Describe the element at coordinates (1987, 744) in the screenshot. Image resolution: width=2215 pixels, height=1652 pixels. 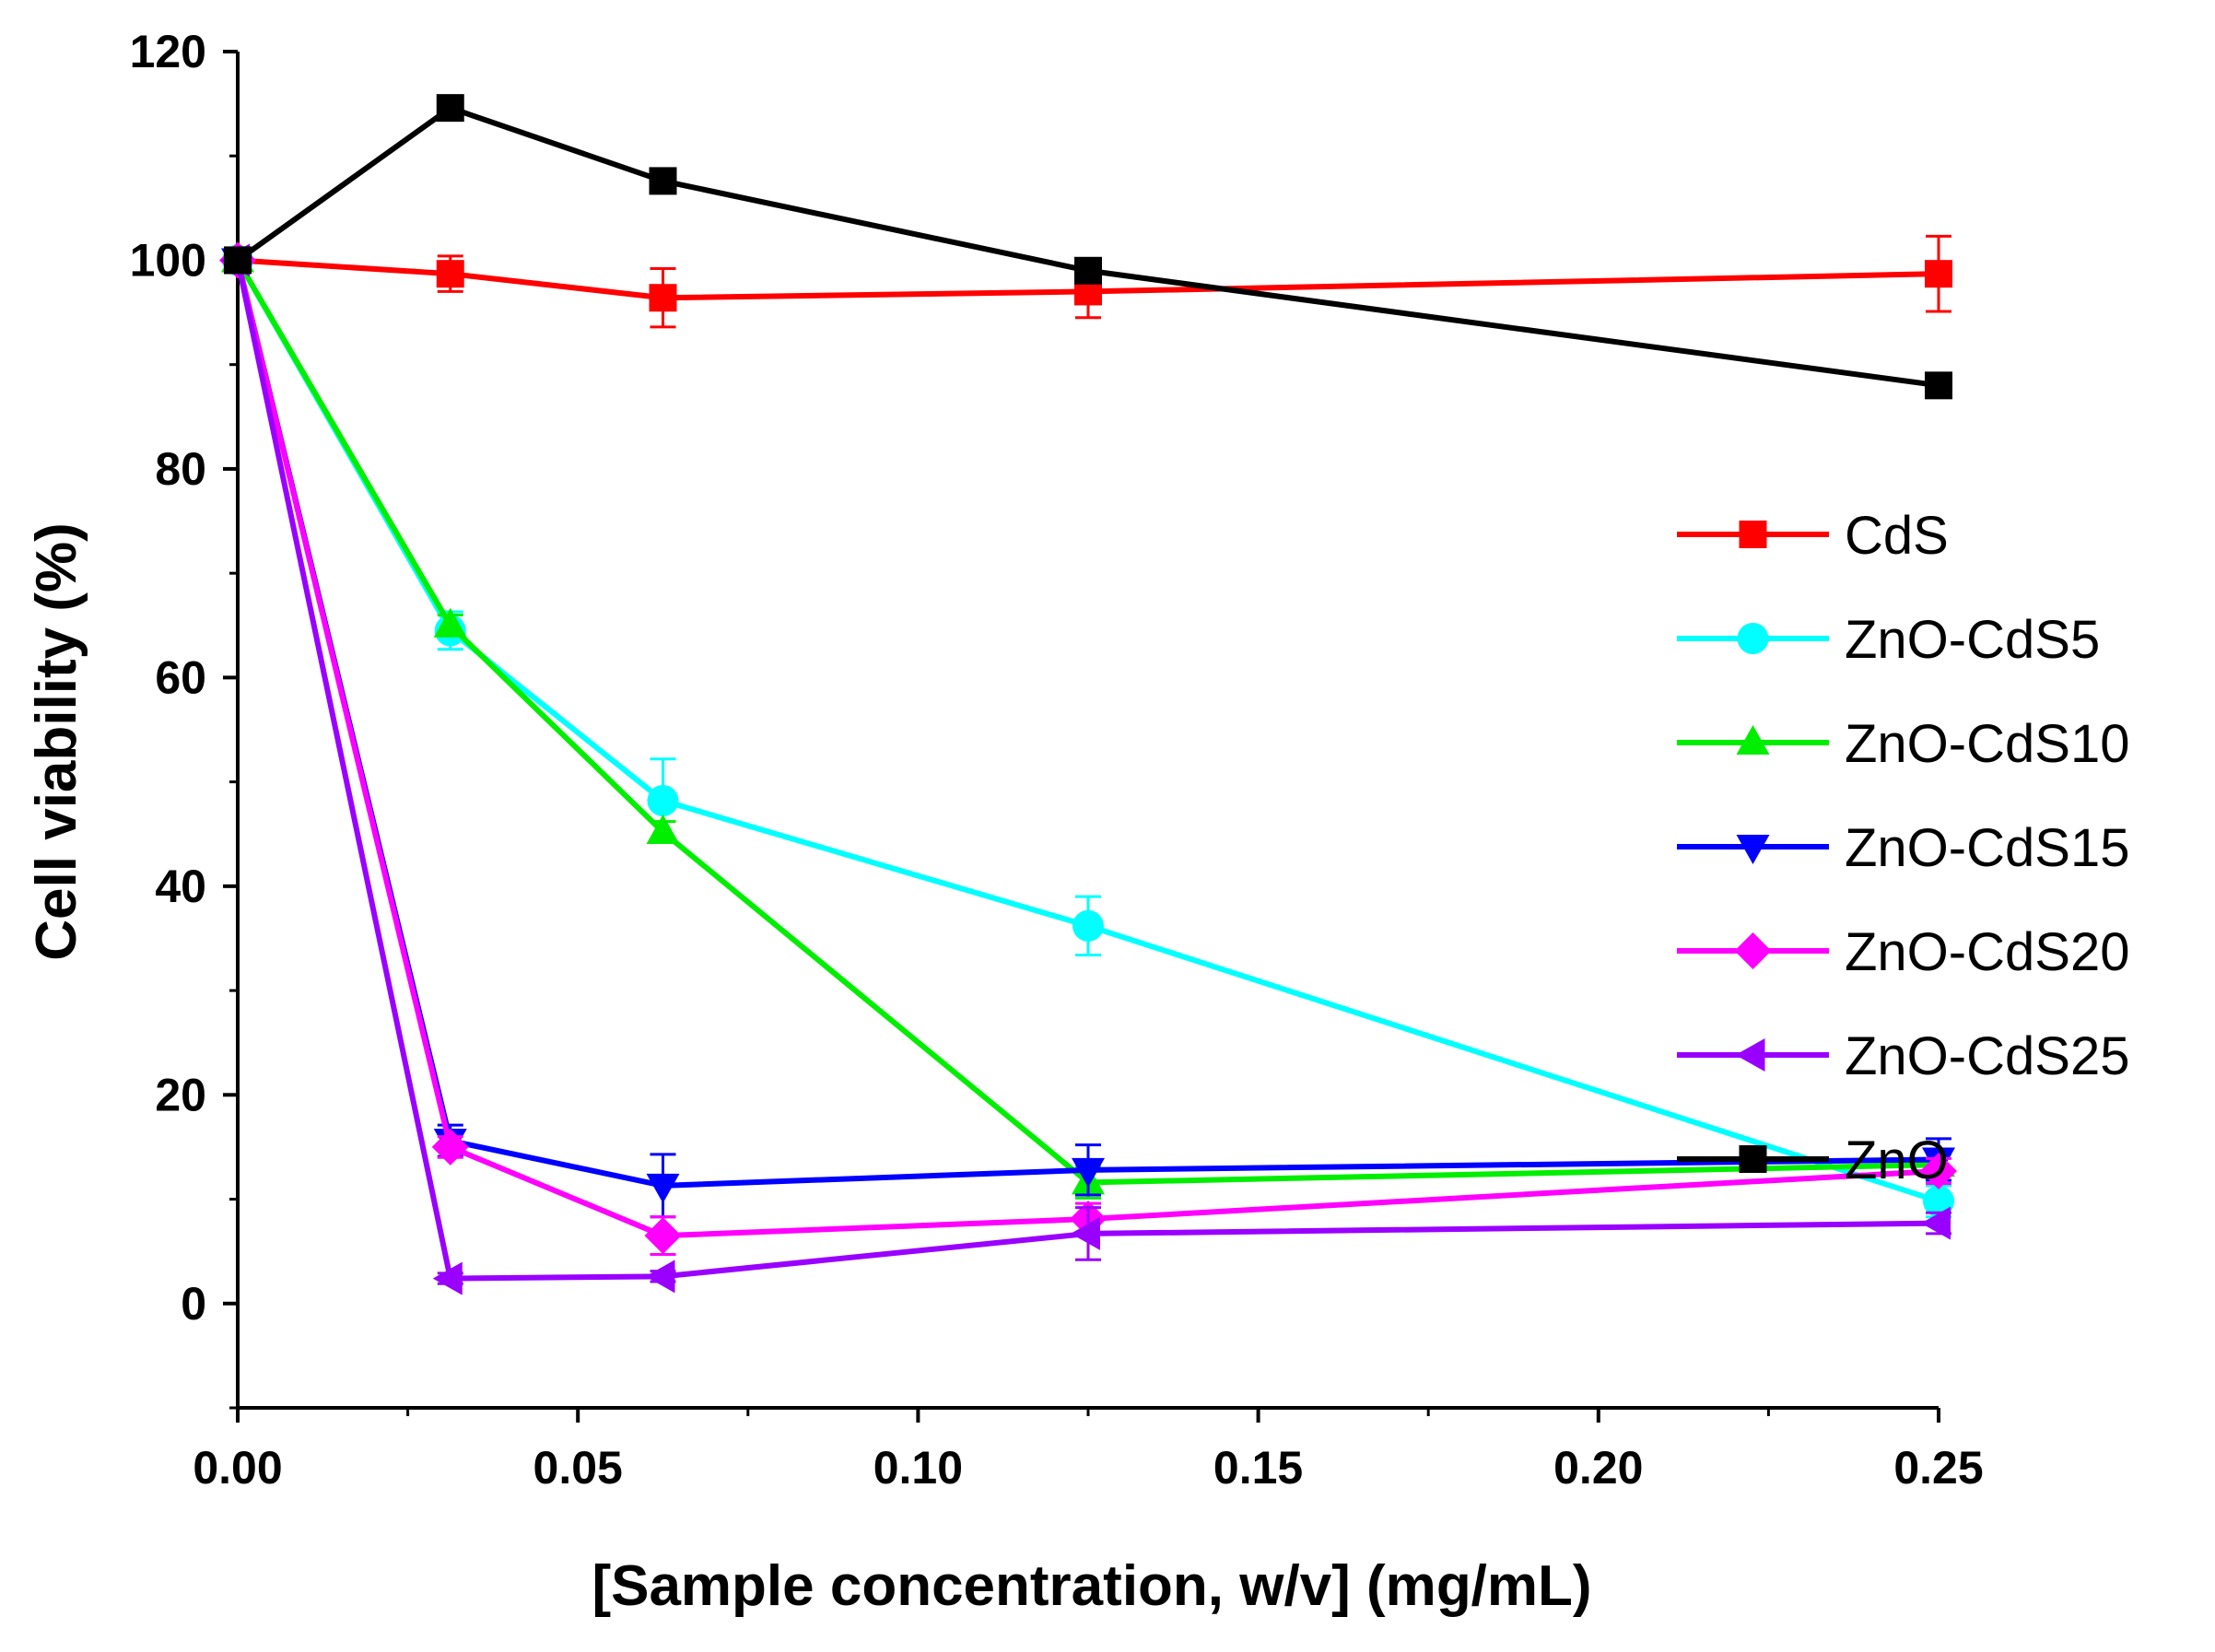
I see `legend-label: ZnO-CdS10` at that location.